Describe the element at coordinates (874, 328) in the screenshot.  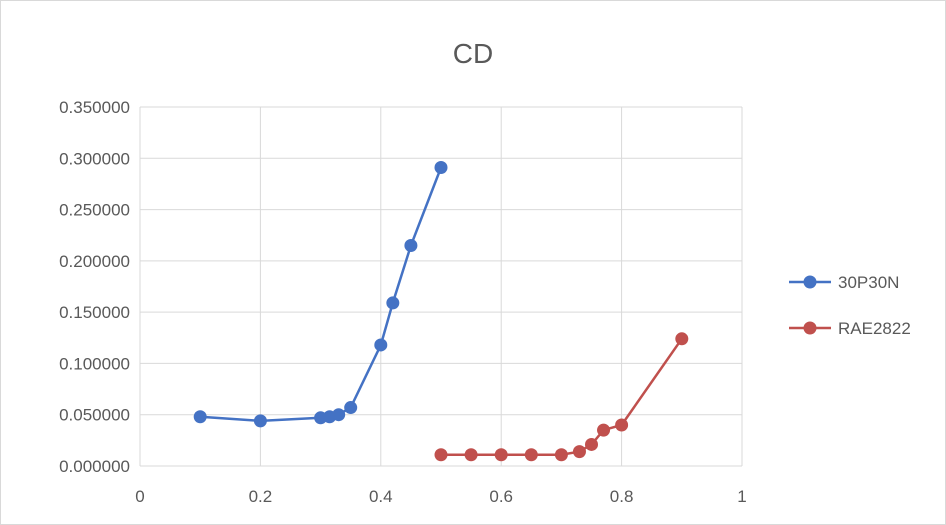
I see `legend-label: RAE2822` at that location.